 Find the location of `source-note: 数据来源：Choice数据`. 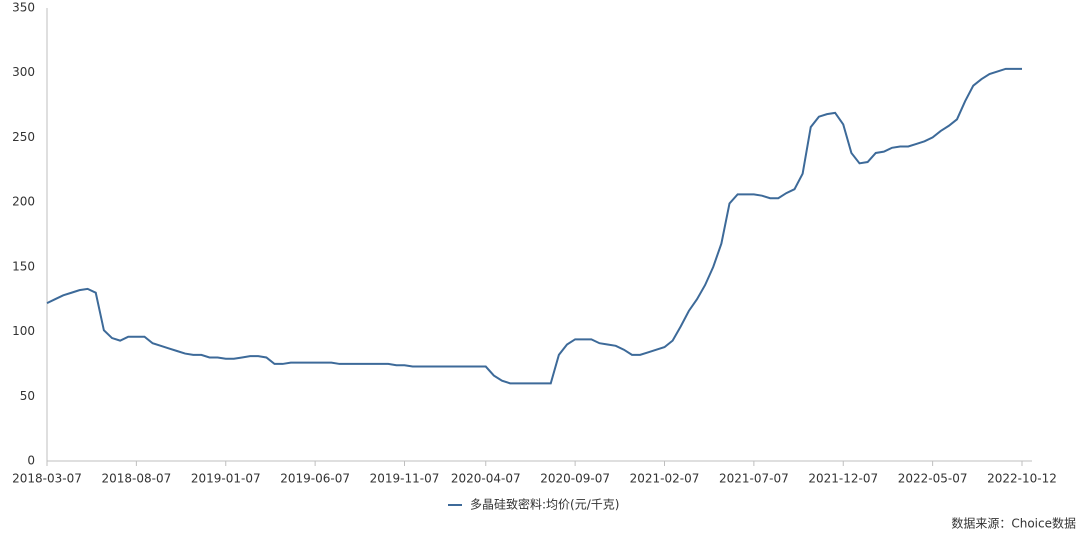

source-note: 数据来源：Choice数据 is located at coordinates (1013, 523).